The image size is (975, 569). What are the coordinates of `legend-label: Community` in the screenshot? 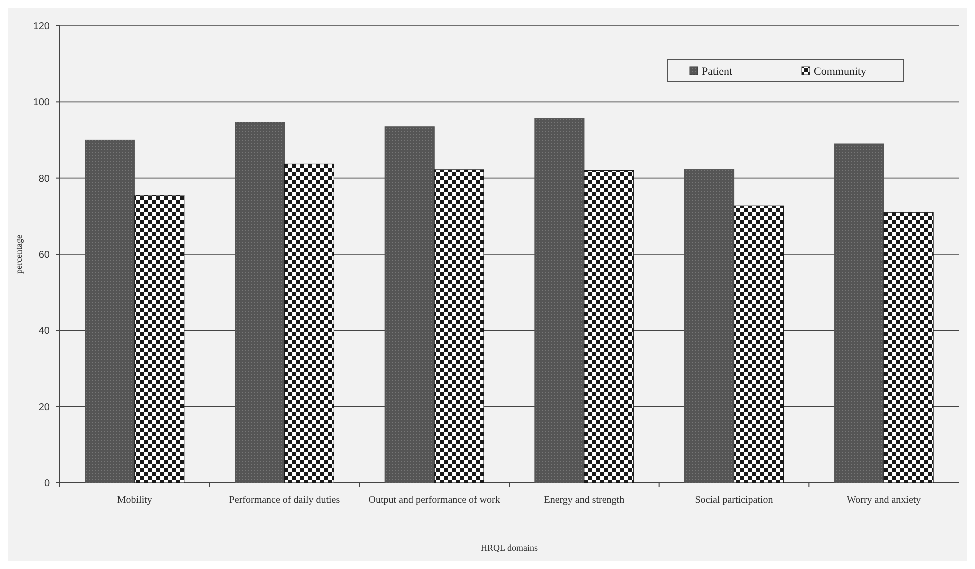 It's located at (841, 72).